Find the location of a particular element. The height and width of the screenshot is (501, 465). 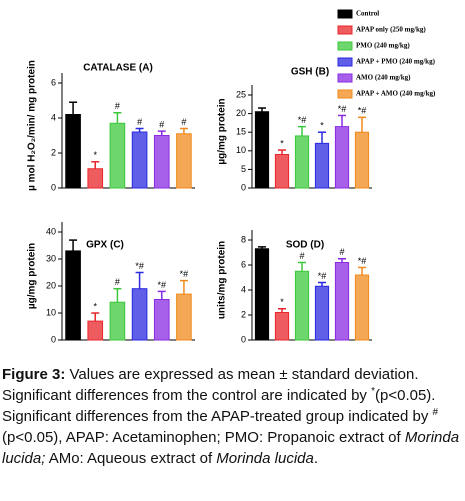

y-axis-label: units/mg protein is located at coordinates (222, 280).